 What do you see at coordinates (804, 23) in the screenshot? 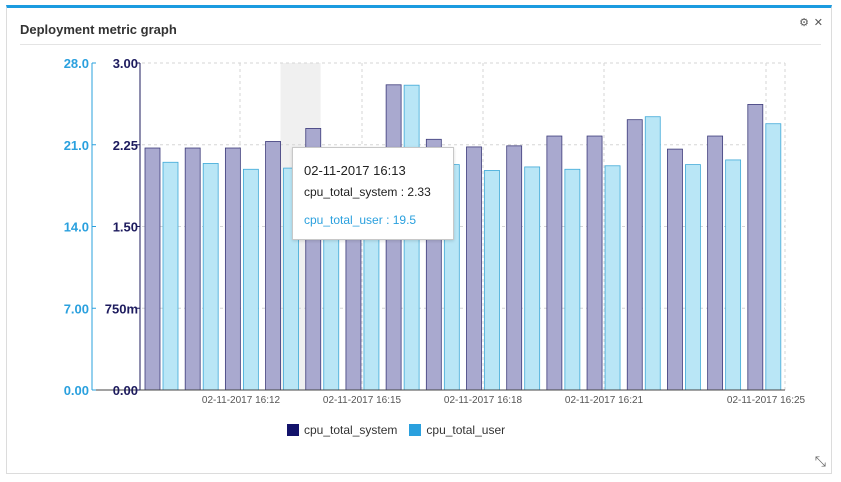
I see `gear-icon: ⚙` at bounding box center [804, 23].